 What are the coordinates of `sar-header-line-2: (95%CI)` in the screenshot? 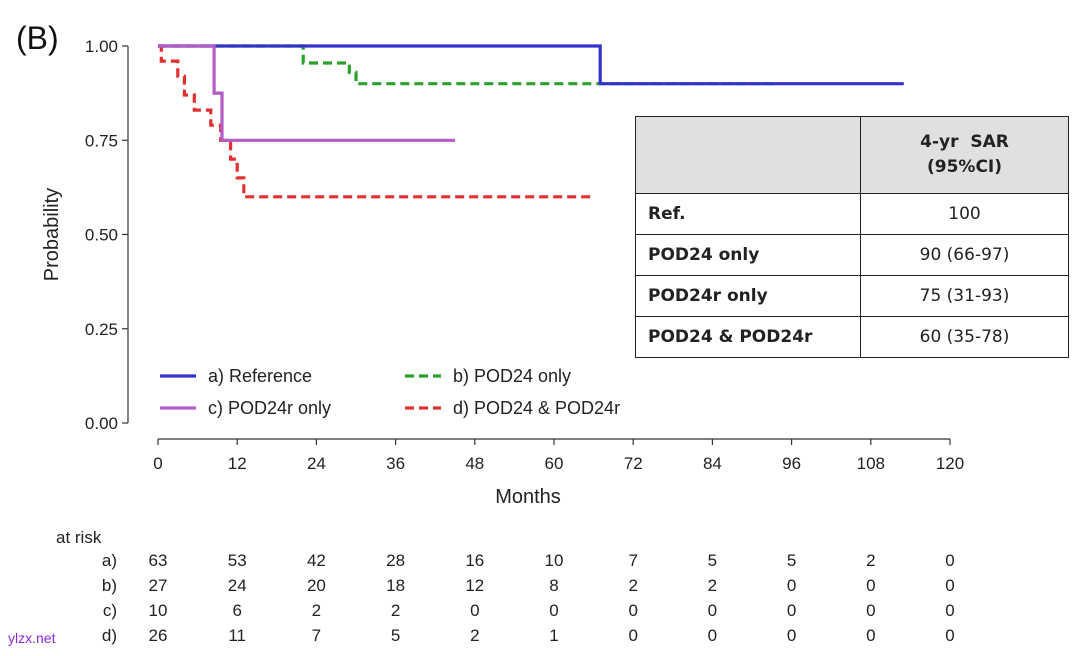 It's located at (964, 167).